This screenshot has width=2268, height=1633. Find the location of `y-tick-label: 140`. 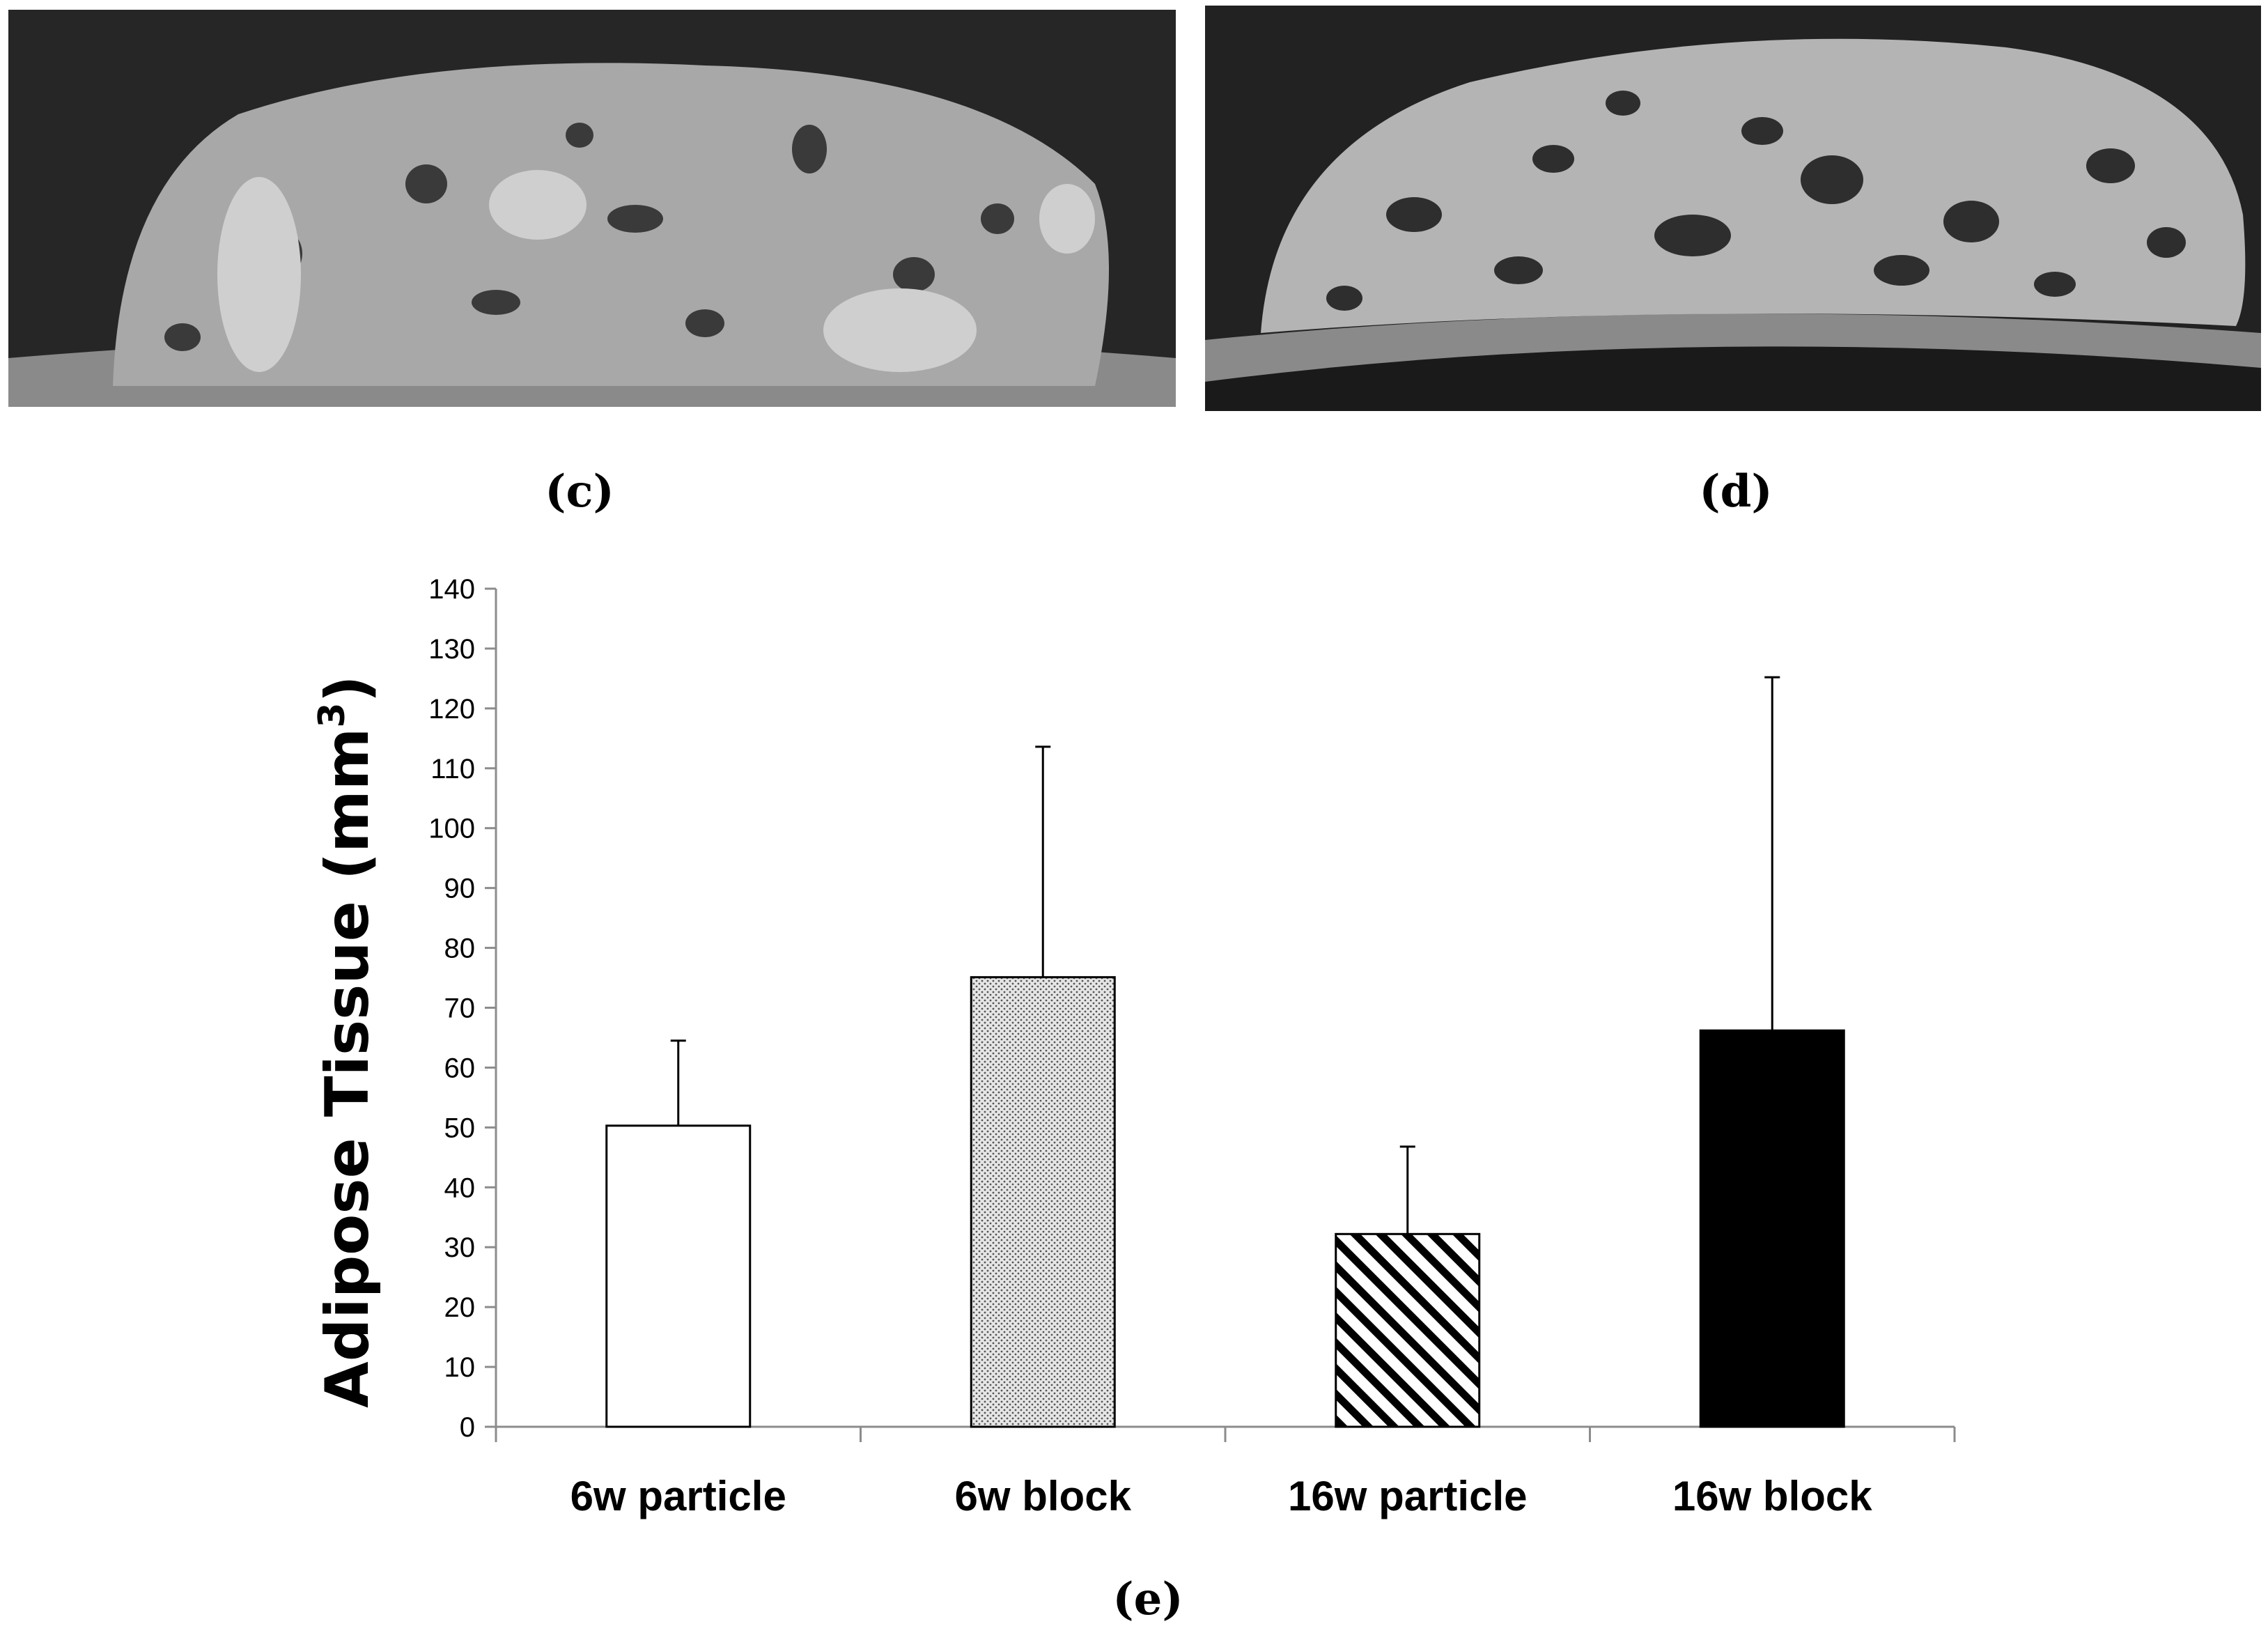

y-tick-label: 140 is located at coordinates (451, 589).